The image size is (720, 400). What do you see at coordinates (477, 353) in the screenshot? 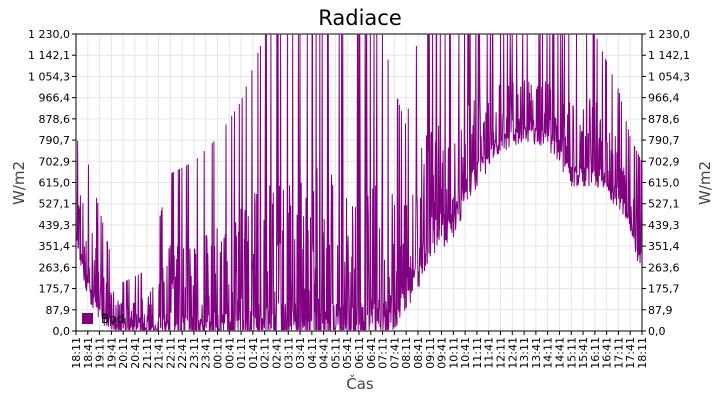
I see `x-tick-label: 11:11` at bounding box center [477, 353].